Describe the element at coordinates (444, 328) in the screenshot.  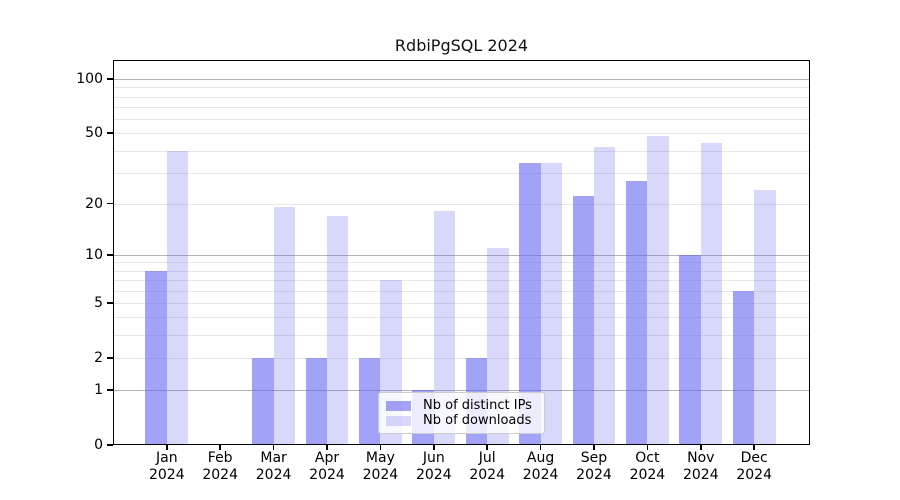
I see `bar-jun-downloads` at that location.